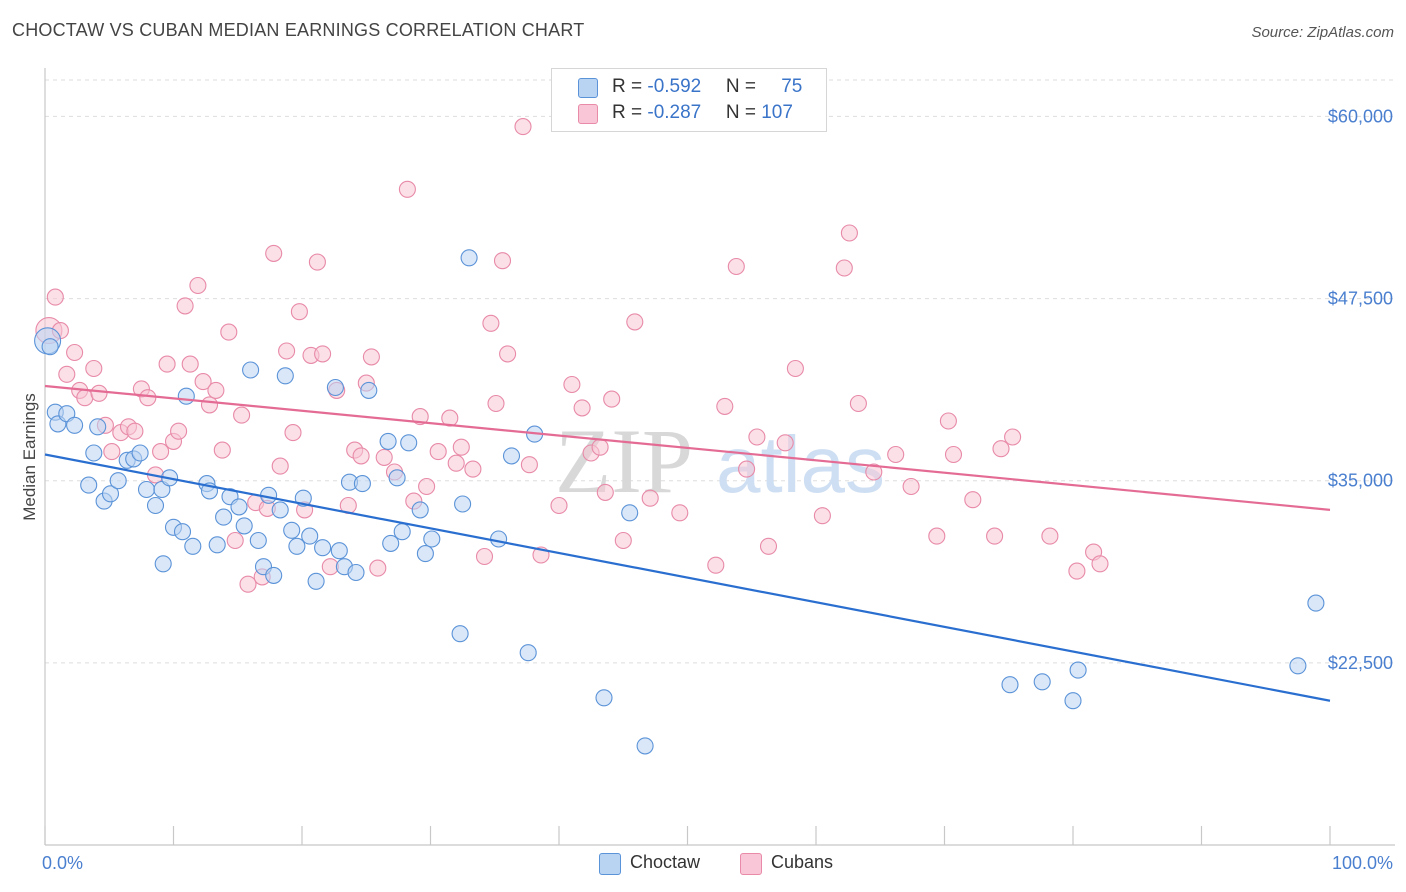 This screenshot has width=1406, height=892. What do you see at coordinates (743, 112) in the screenshot?
I see `cubans-n-label: N =` at bounding box center [743, 112].